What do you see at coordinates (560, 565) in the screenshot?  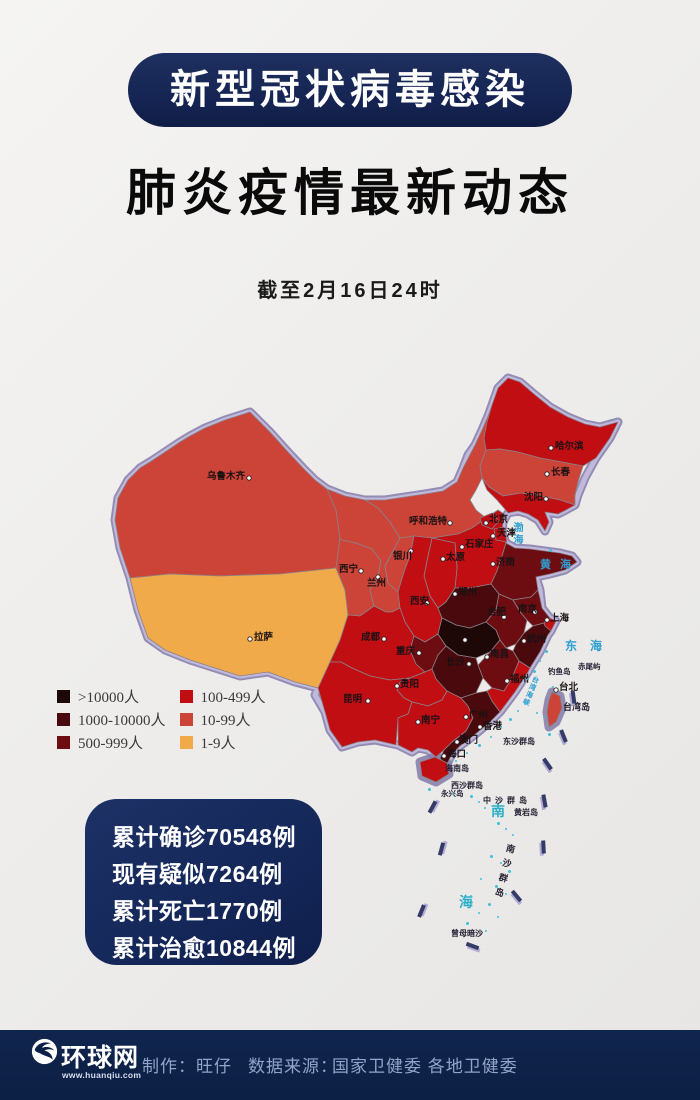 I see `sea-label-huanghai: 黄海` at bounding box center [560, 565].